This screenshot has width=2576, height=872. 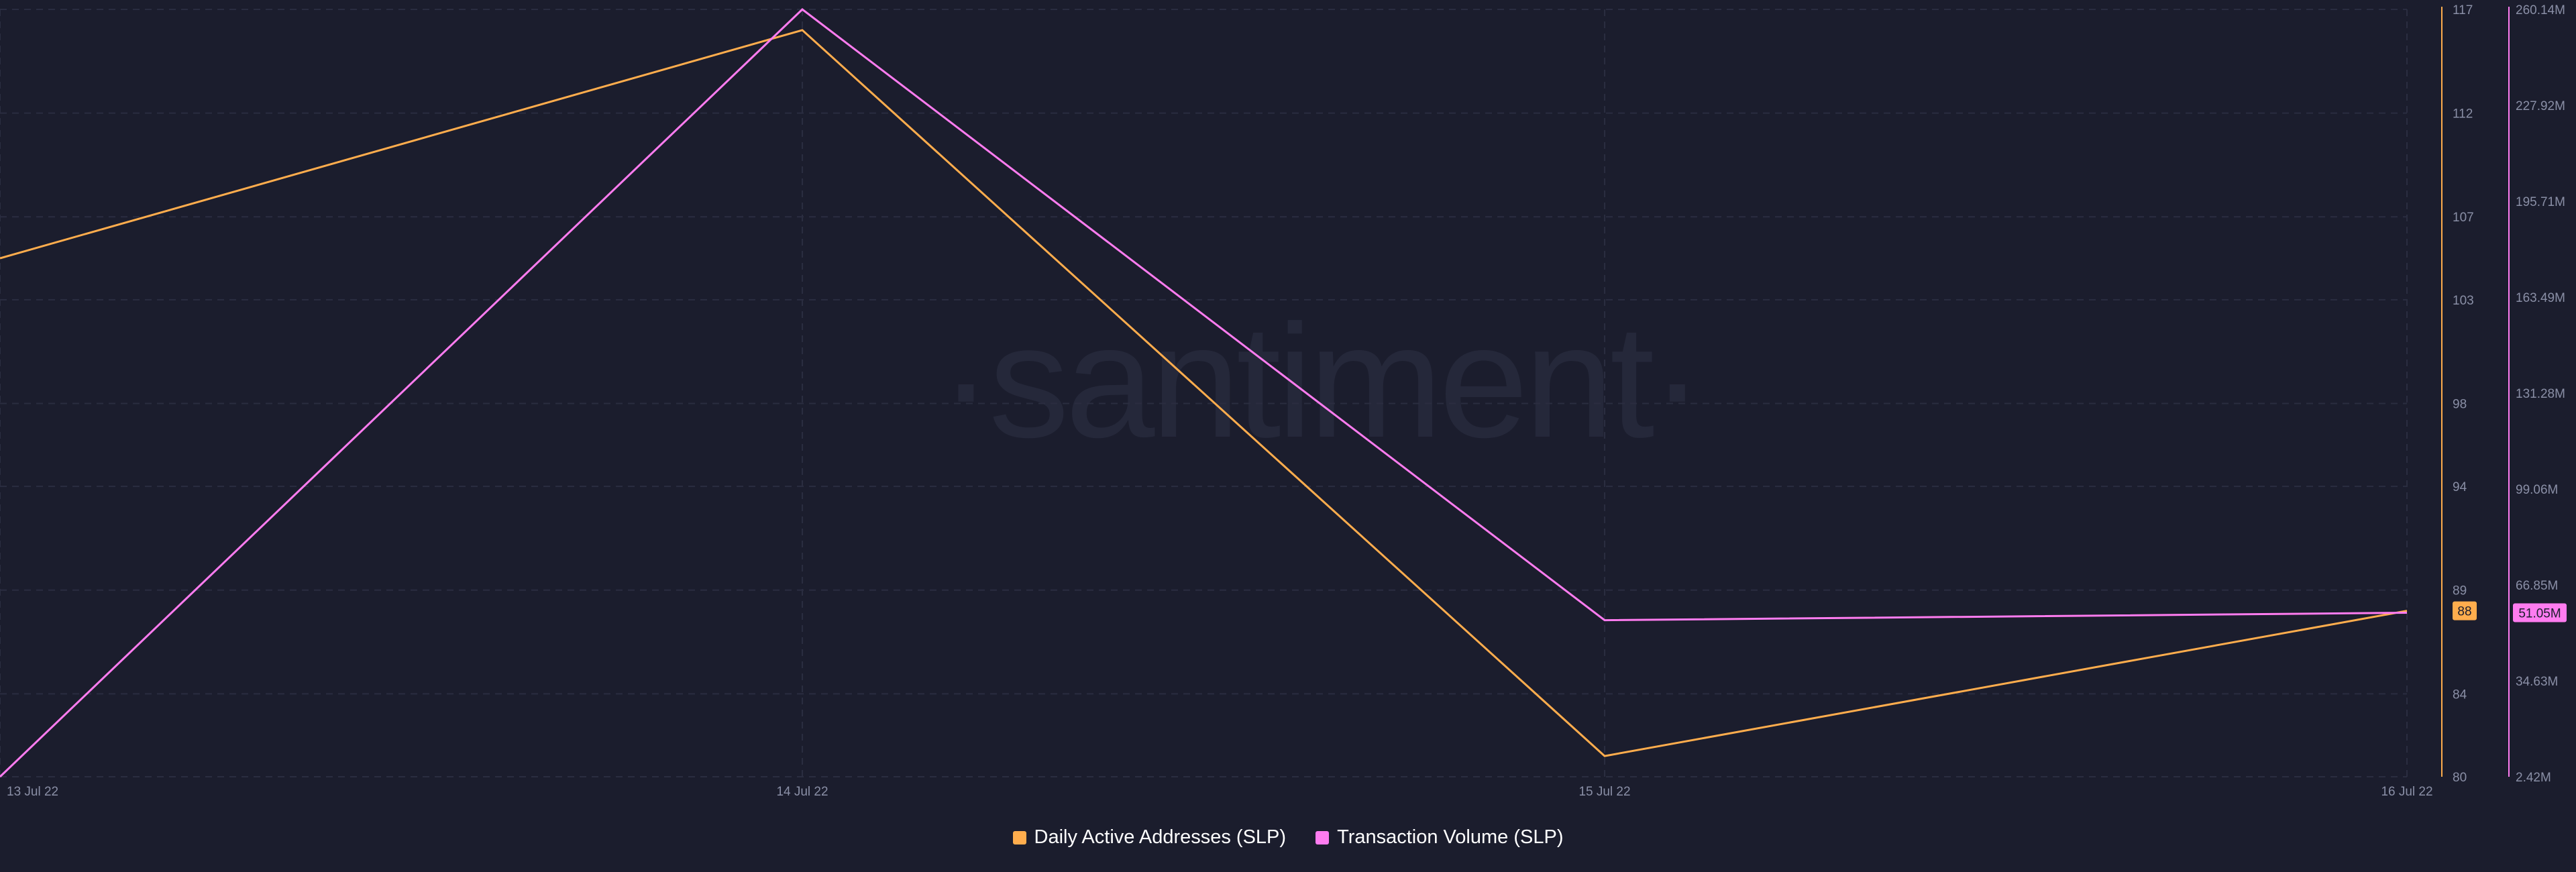 I want to click on left-y-tick-label: 84, so click(x=2460, y=695).